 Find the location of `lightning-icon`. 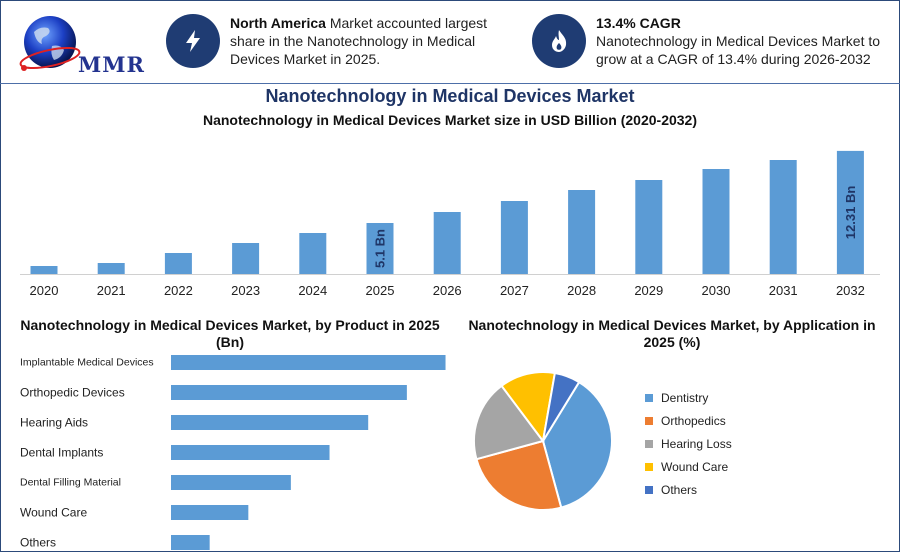

lightning-icon is located at coordinates (193, 41).